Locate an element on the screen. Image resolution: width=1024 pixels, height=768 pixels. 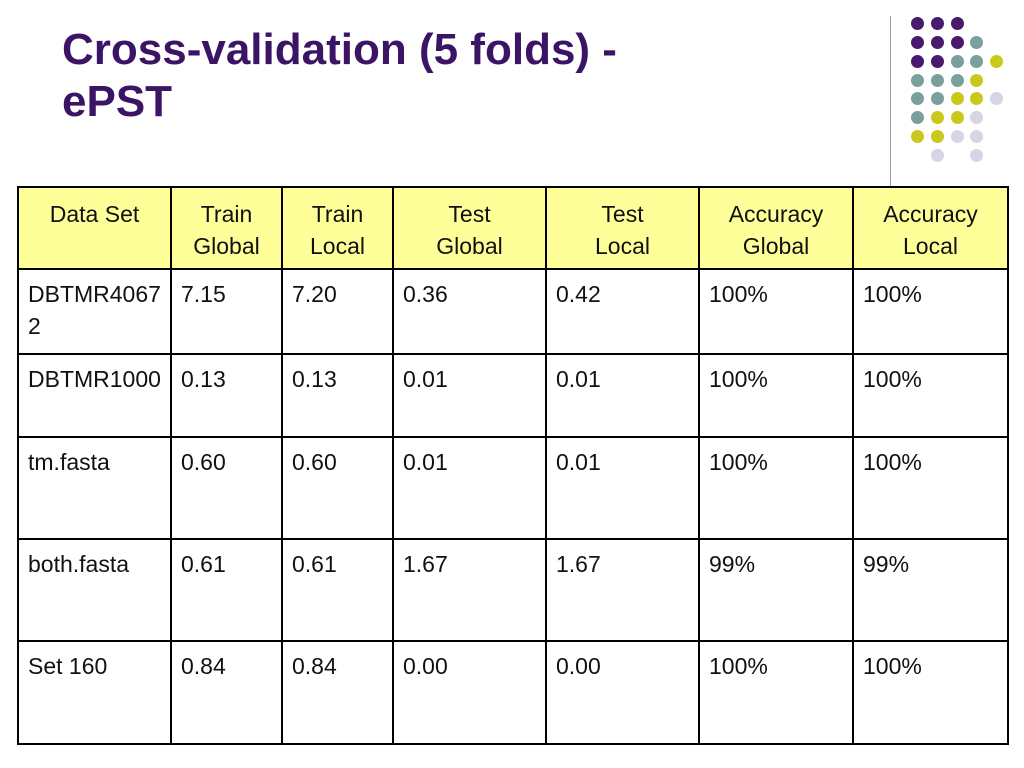
column-header-data-set: Data Set is located at coordinates (94, 228).